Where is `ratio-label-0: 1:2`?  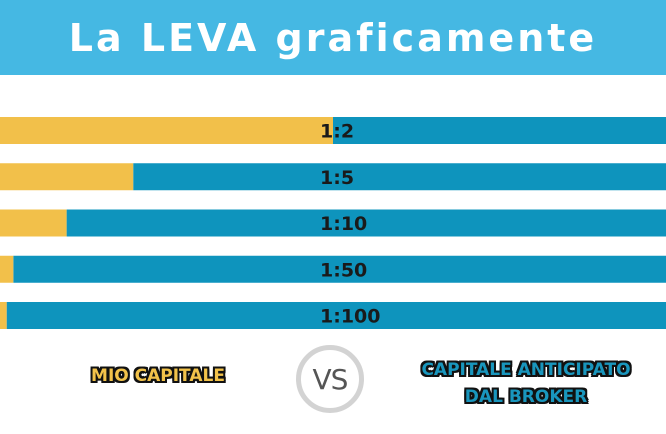
ratio-label-0: 1:2 is located at coordinates (337, 132).